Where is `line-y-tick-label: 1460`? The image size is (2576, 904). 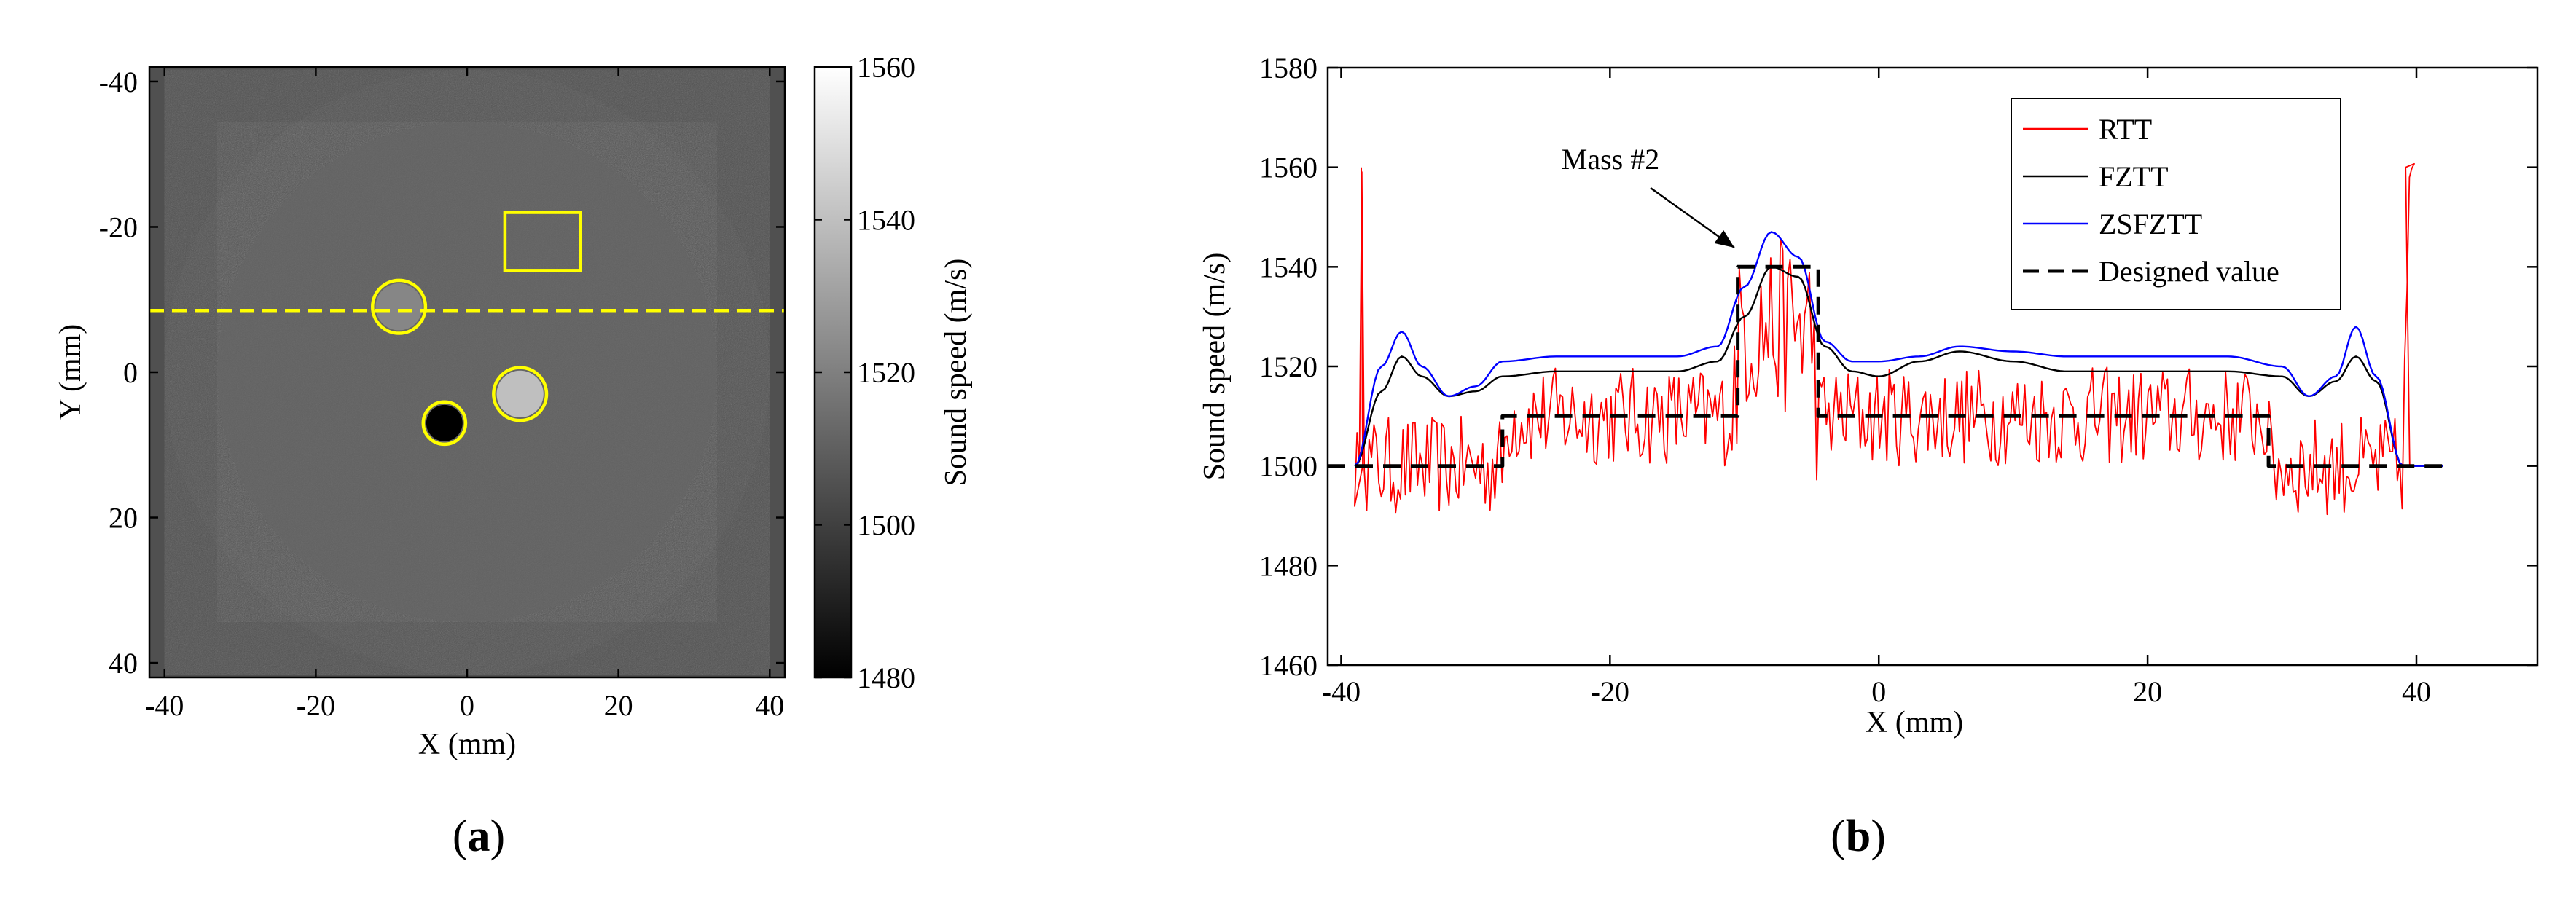 line-y-tick-label: 1460 is located at coordinates (1288, 665).